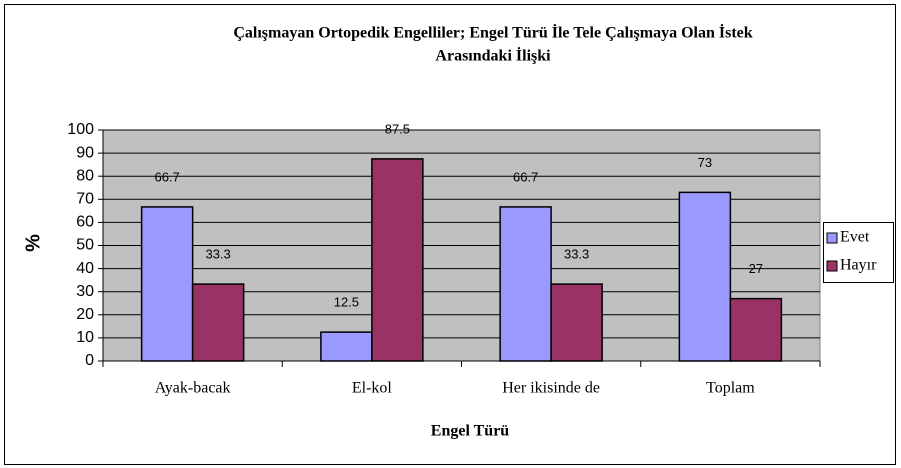 The height and width of the screenshot is (468, 901). Describe the element at coordinates (89, 360) in the screenshot. I see `y-tick-label: 0` at that location.